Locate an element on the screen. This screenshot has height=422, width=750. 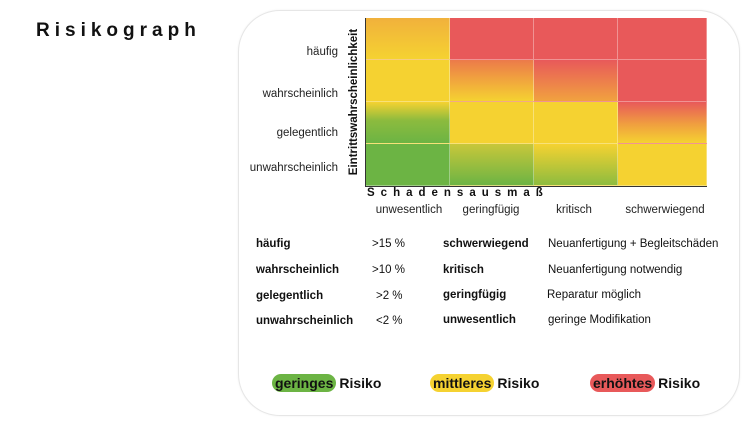
sev-term: geringfügig is located at coordinates (475, 295).